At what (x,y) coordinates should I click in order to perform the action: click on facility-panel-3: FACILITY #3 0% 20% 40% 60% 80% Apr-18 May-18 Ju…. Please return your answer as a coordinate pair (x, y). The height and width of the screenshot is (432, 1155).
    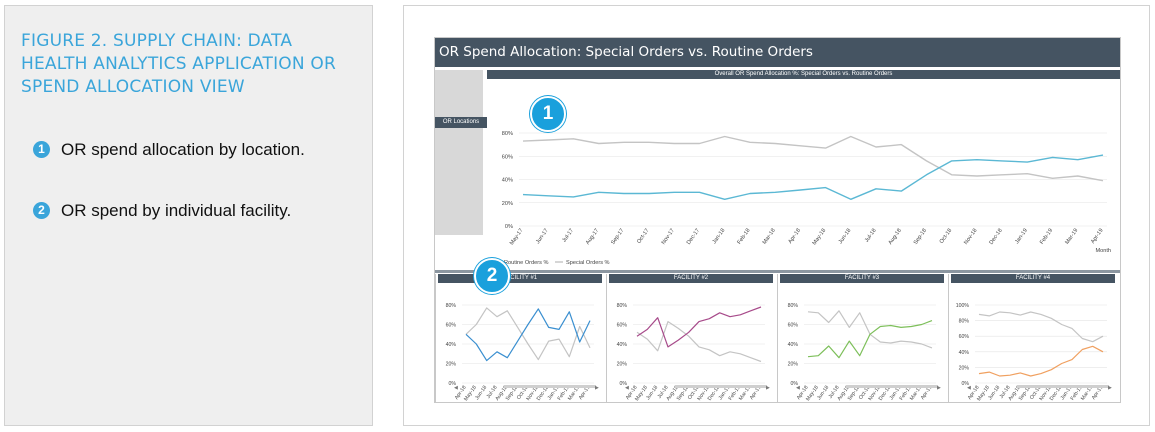
    Looking at the image, I should click on (862, 338).